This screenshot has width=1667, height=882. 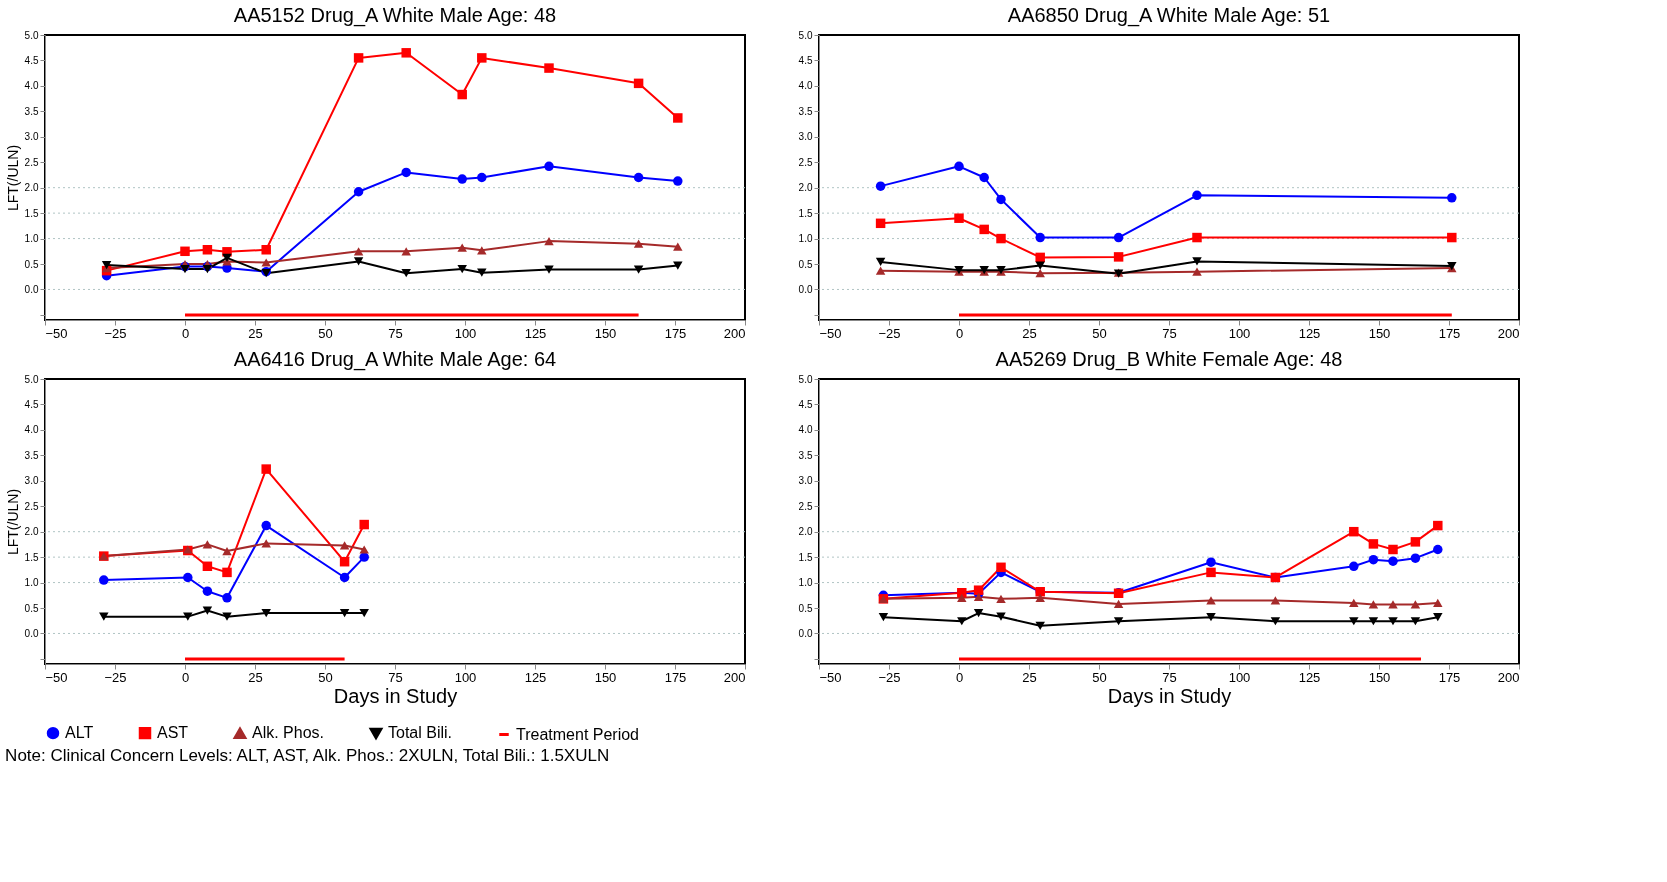 I want to click on chart-title: AA6850 Drug_A White Male Age: 51, so click(x=1169, y=15).